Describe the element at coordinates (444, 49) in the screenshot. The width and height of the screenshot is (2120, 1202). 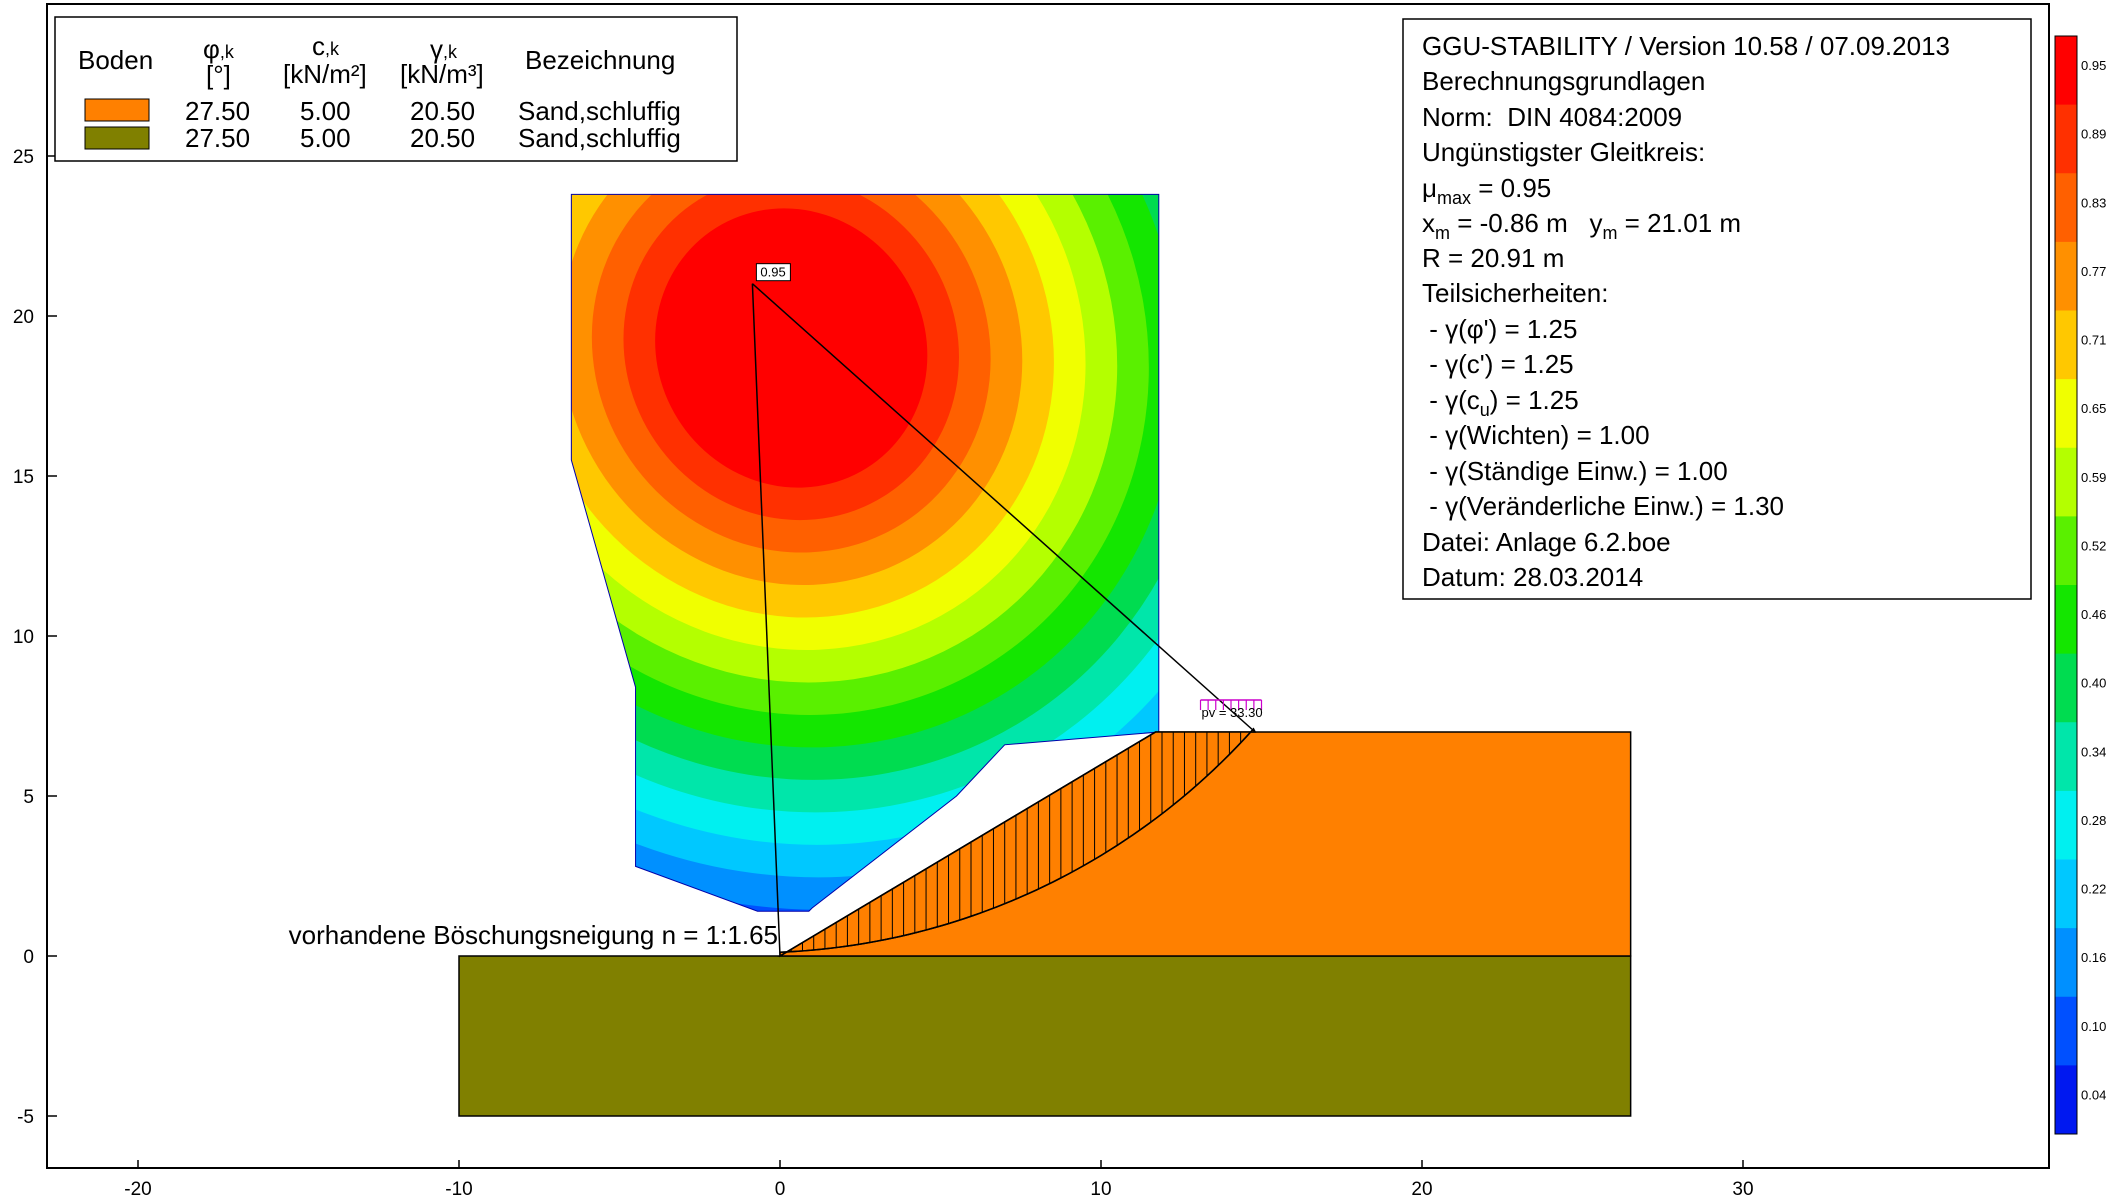
I see `legend-header-gamma: γ,k` at that location.